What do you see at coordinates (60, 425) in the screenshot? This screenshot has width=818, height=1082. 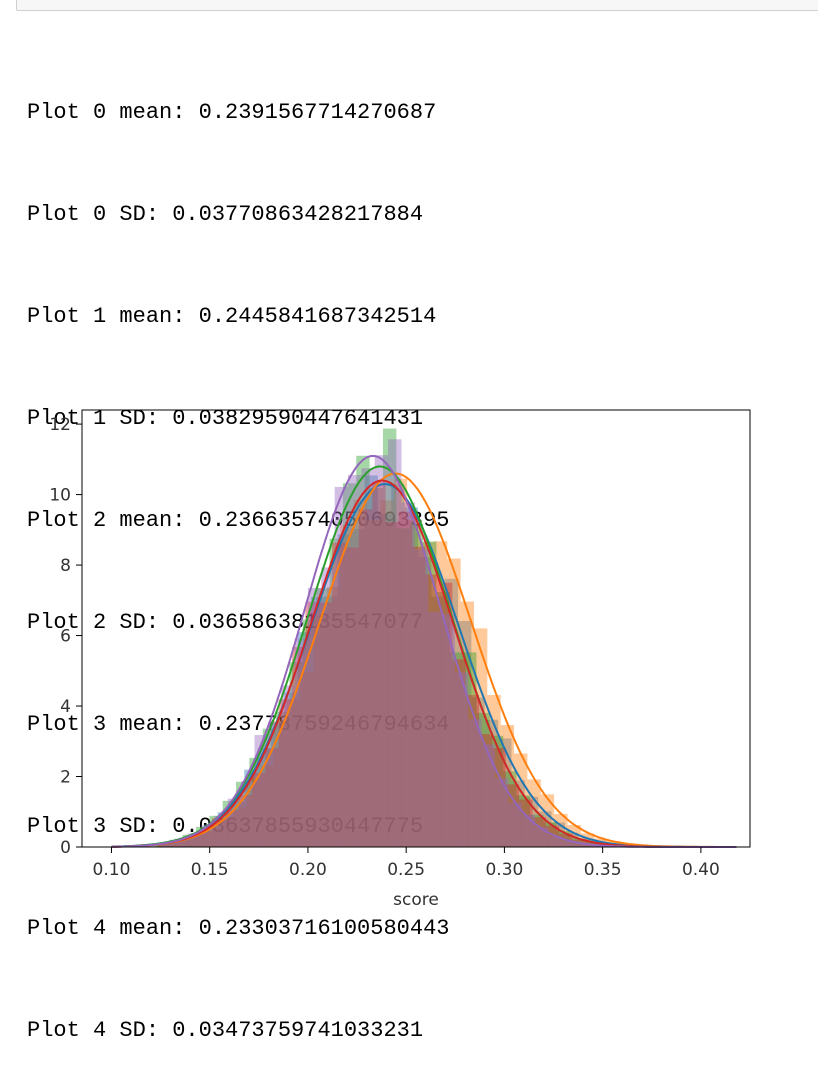 I see `y-tick-label: 12` at bounding box center [60, 425].